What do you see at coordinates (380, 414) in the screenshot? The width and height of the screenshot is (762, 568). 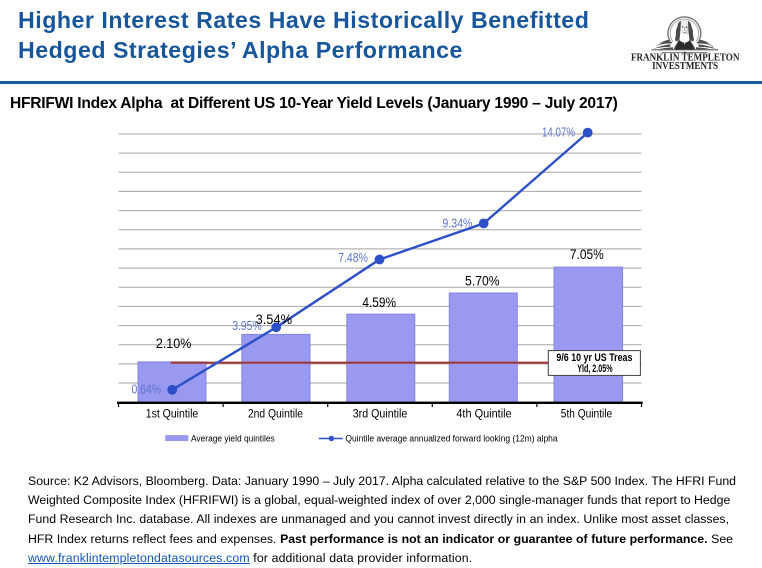 I see `svg-text: 3rd Quintile` at bounding box center [380, 414].